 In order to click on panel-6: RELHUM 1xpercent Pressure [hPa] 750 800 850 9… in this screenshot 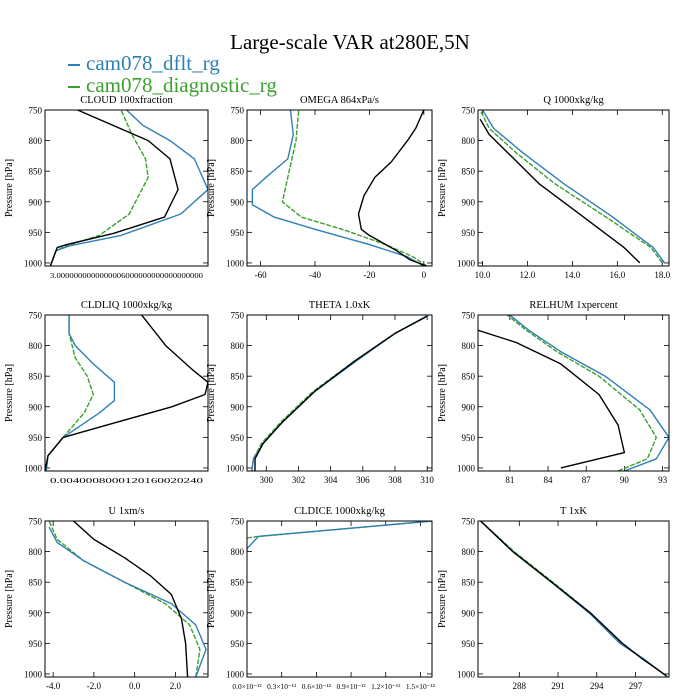, I will do `click(553, 392)`.